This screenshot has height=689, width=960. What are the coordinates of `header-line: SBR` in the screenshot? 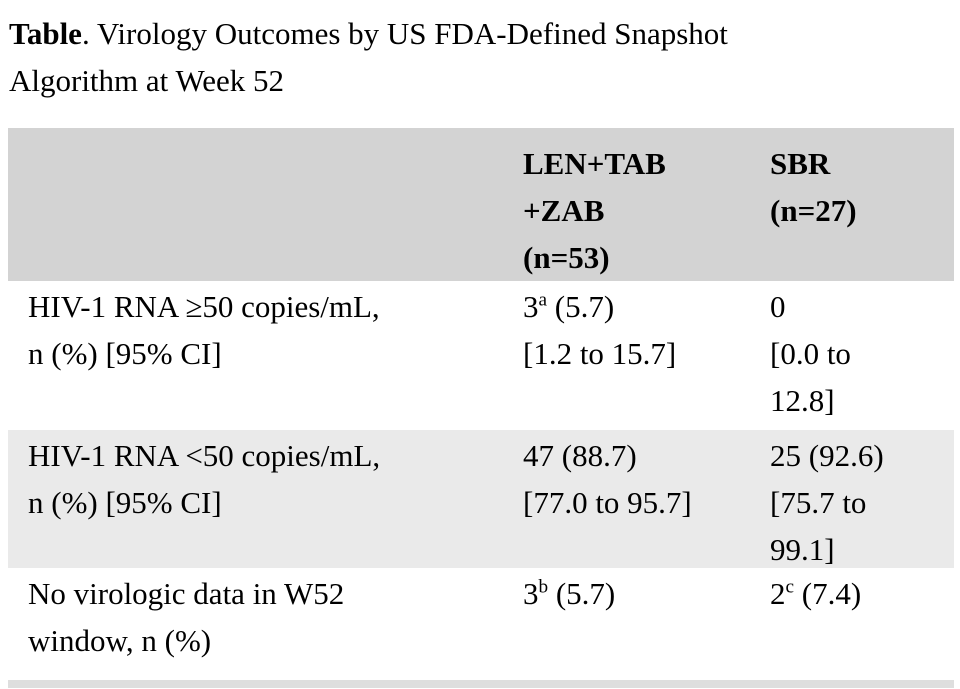 It's located at (800, 163).